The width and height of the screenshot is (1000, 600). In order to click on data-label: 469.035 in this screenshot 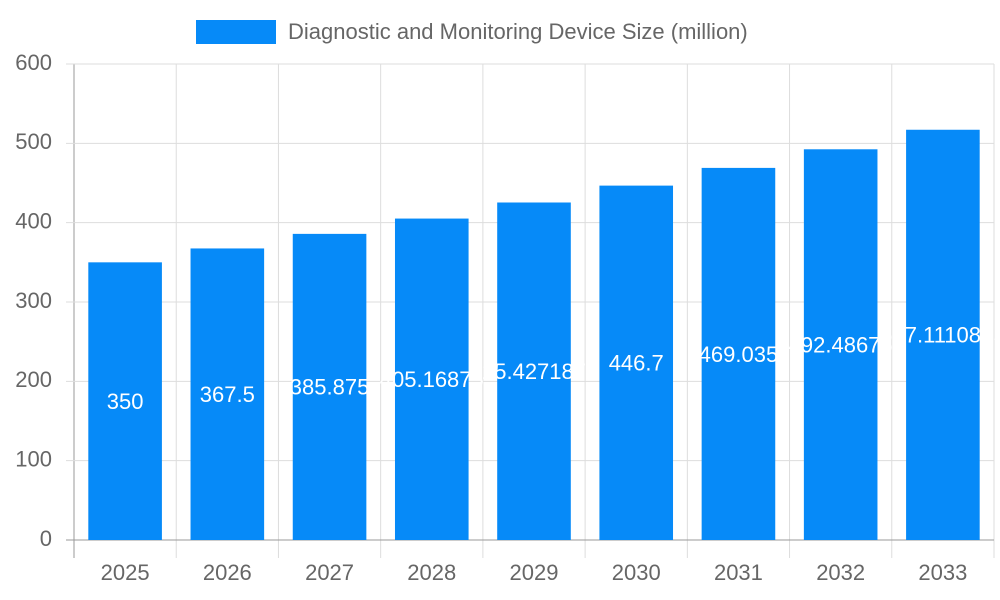, I will do `click(739, 354)`.